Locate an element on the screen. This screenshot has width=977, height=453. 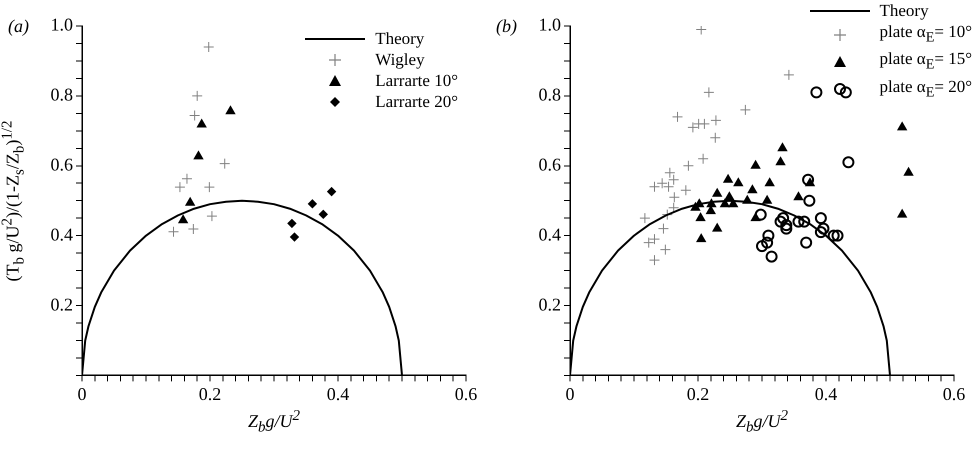
legend-label: plate α$_{E}$= 15° is located at coordinates (926, 61).